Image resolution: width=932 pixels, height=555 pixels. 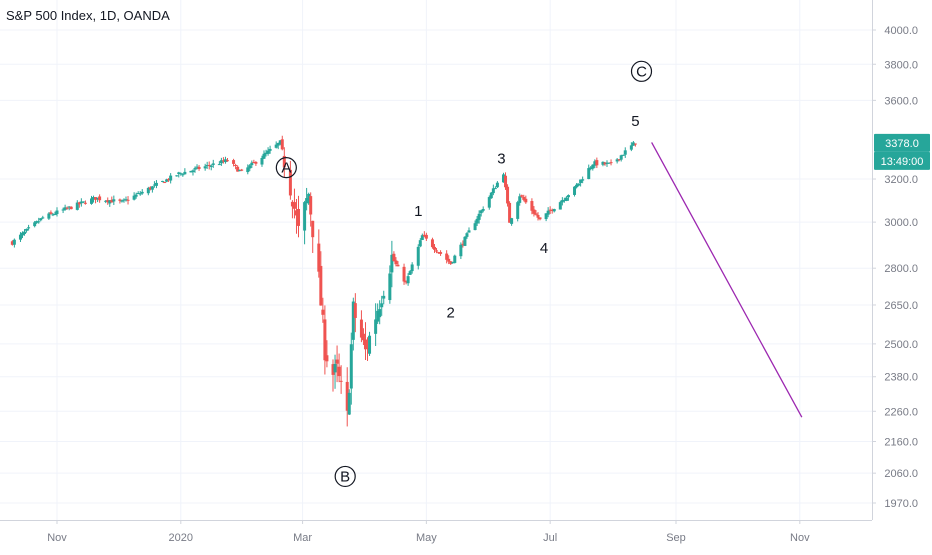 I want to click on wave-label: 2, so click(x=451, y=313).